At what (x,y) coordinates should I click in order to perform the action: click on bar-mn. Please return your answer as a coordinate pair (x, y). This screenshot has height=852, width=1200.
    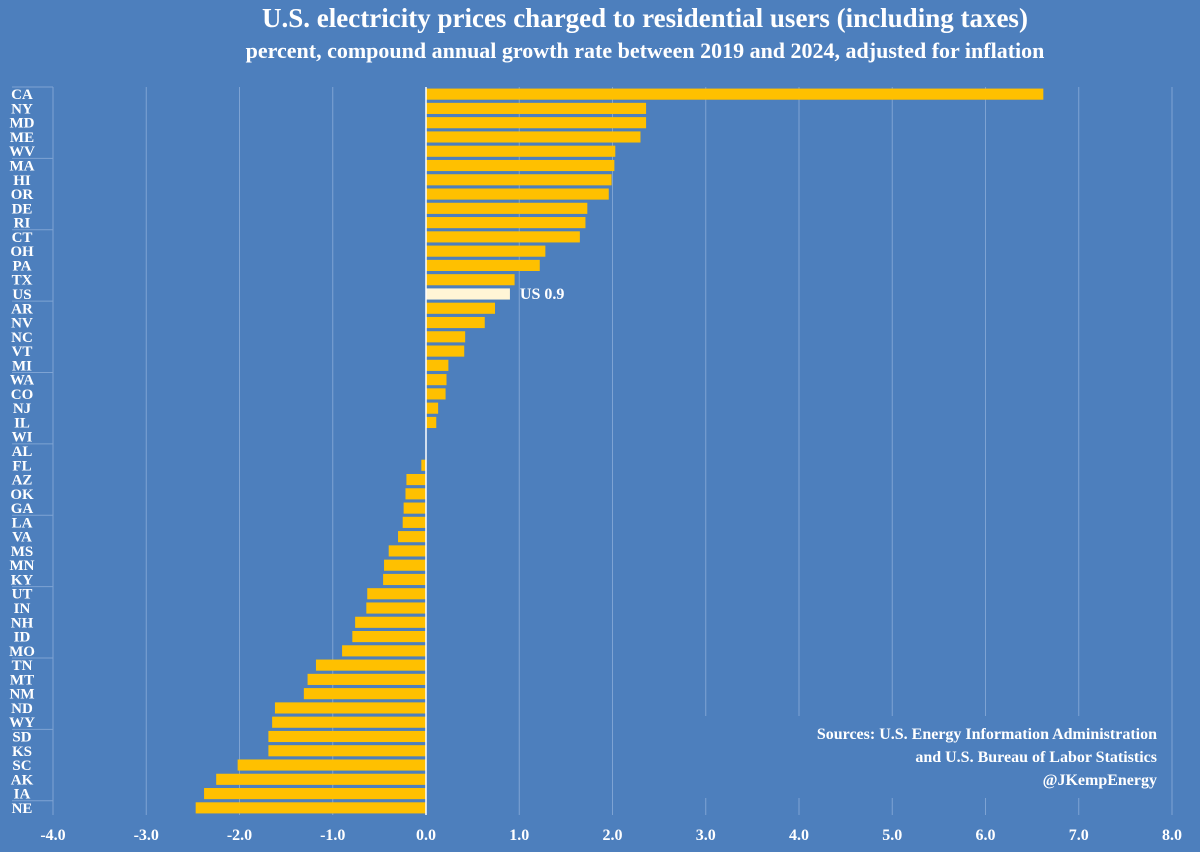
    Looking at the image, I should click on (405, 565).